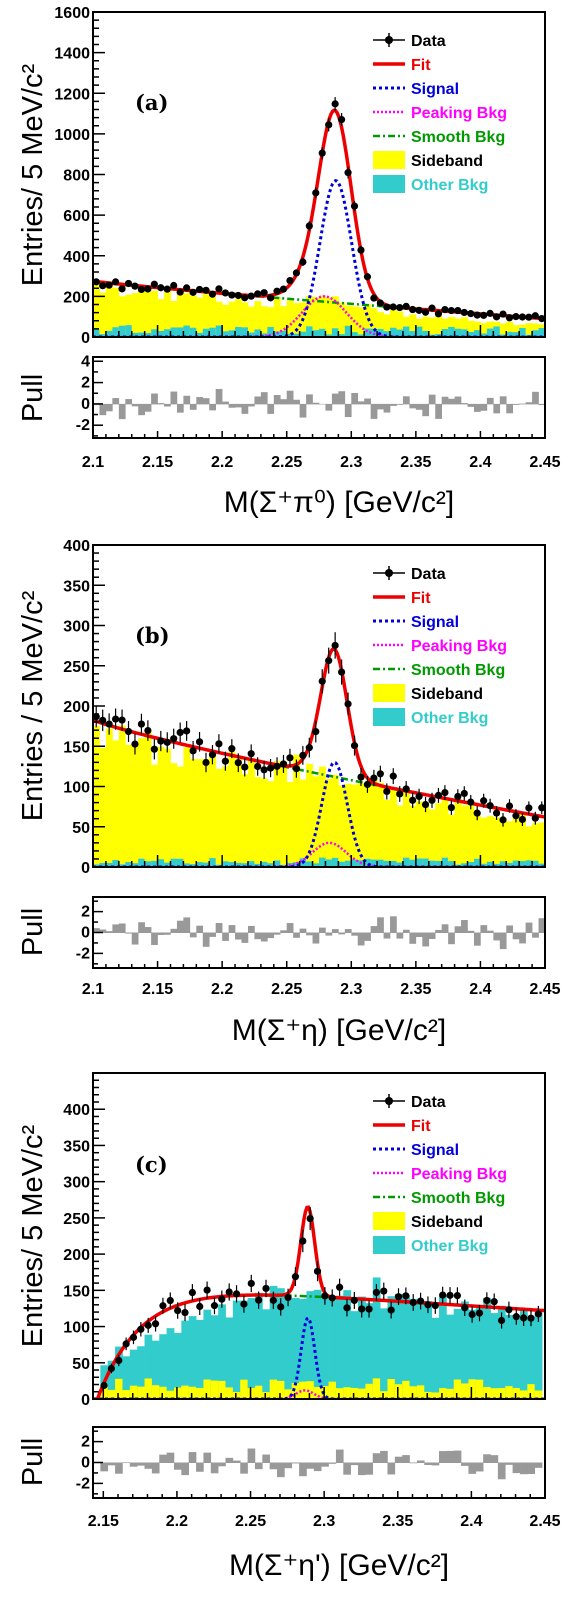 Image resolution: width=580 pixels, height=1603 pixels. Describe the element at coordinates (281, 396) in the screenshot. I see `pull-panel: -2 0 2 4 Pull` at that location.